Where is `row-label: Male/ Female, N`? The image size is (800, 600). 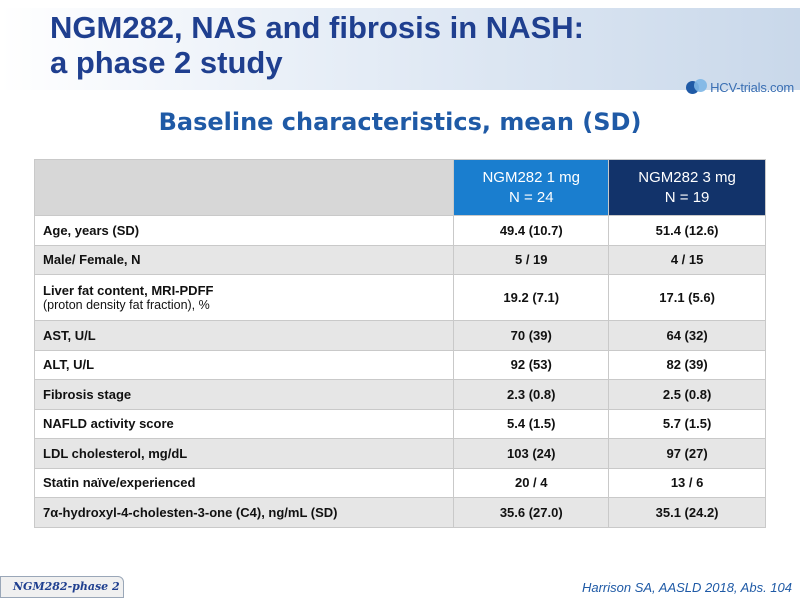 row-label: Male/ Female, N is located at coordinates (244, 259).